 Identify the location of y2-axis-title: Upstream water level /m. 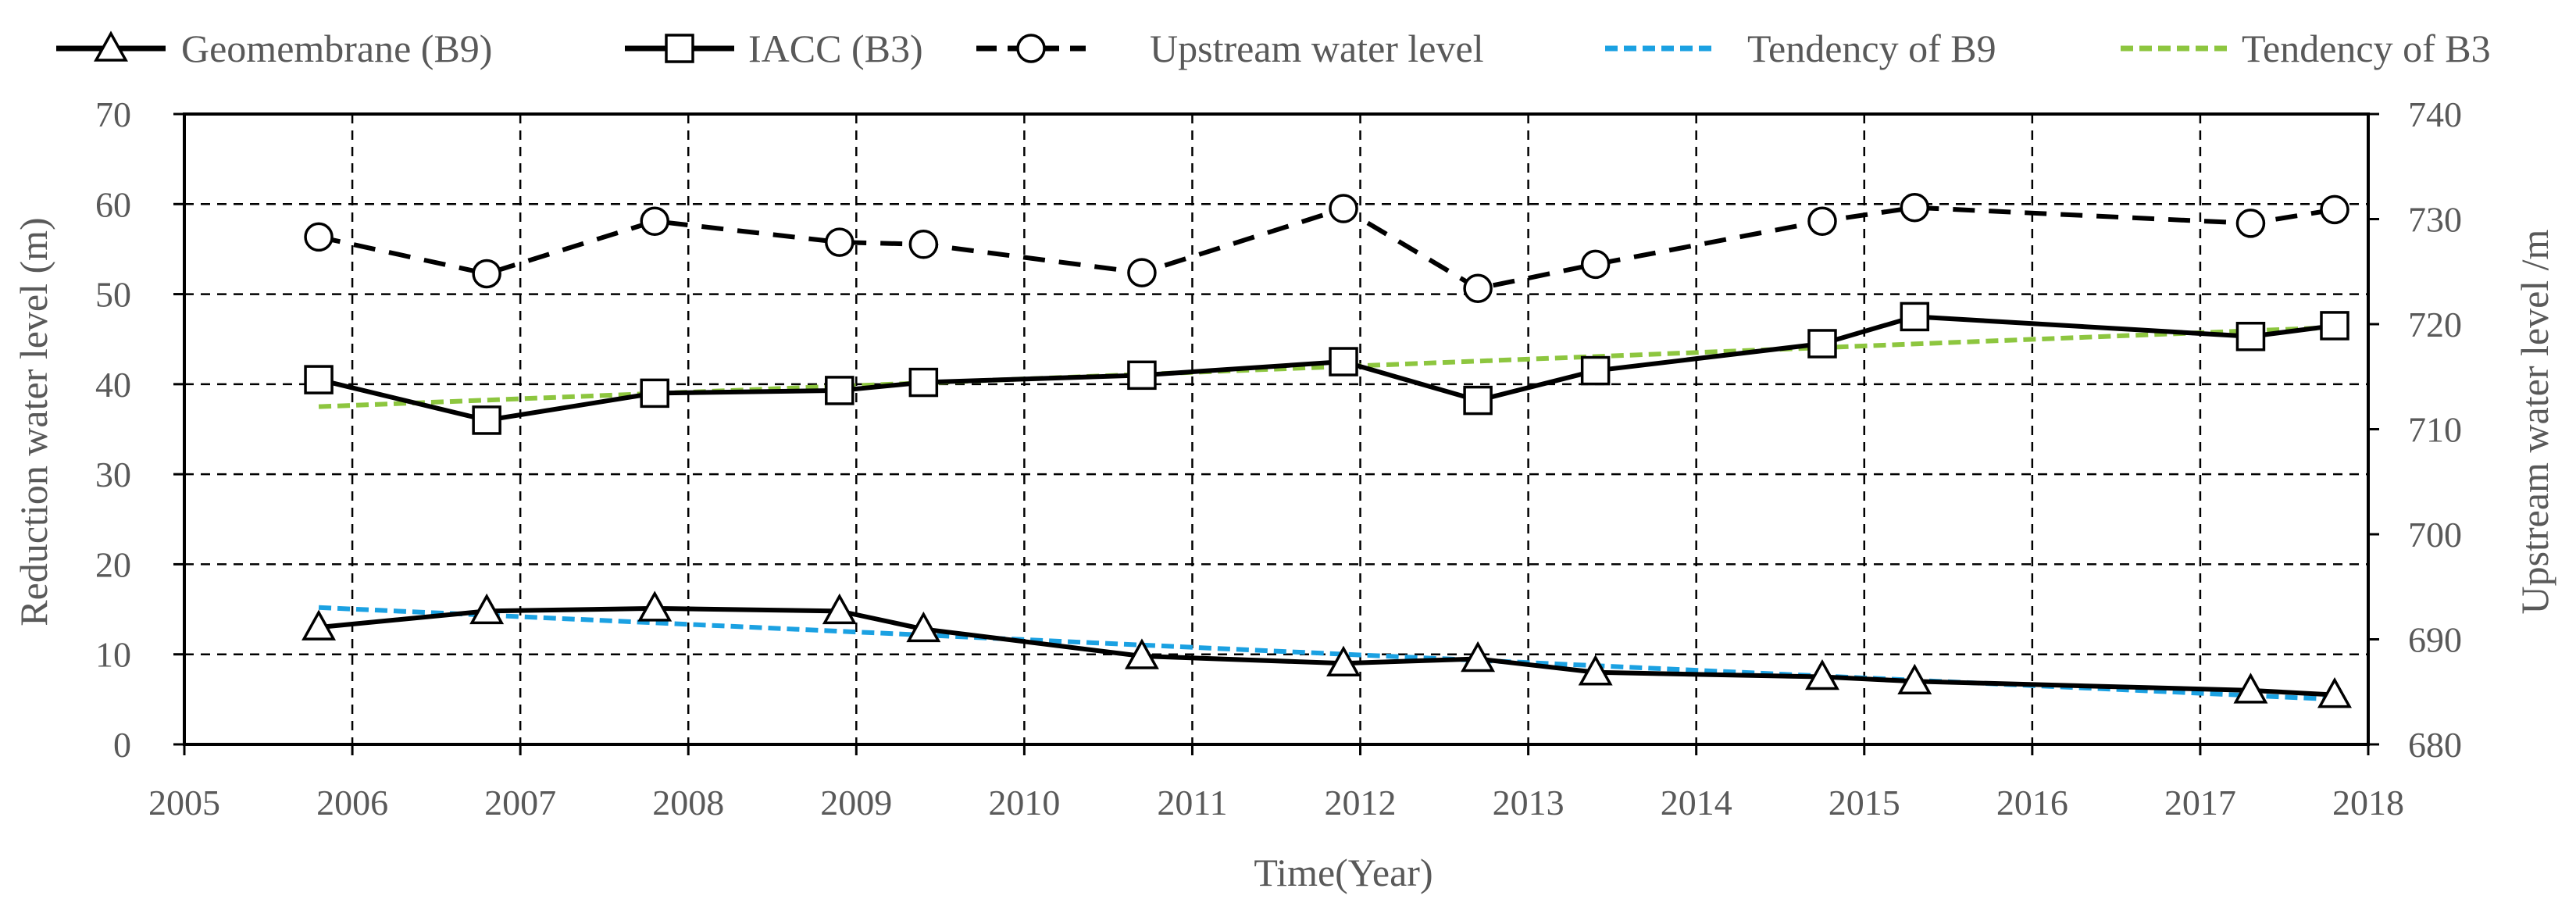
(2534, 421).